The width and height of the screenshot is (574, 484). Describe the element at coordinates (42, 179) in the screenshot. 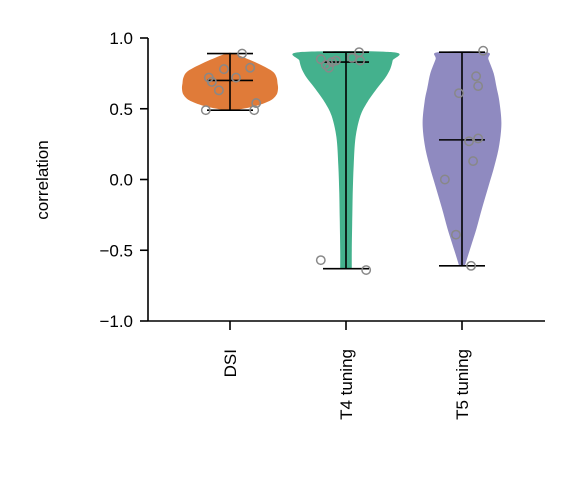

I see `y-axis-label: correlation` at that location.